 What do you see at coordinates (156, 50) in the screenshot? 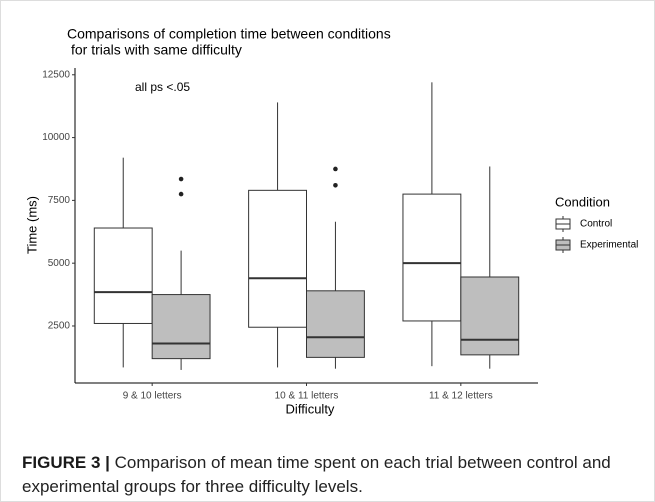
I see `chart-title: for trials with same difficulty` at bounding box center [156, 50].